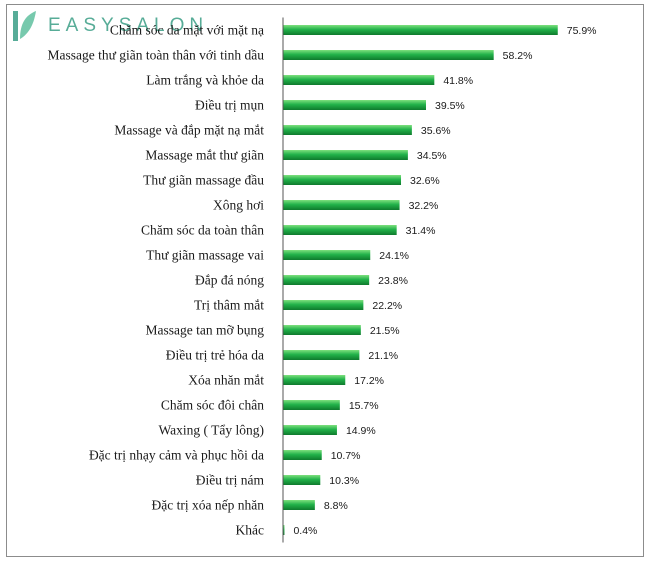 The width and height of the screenshot is (650, 563). Describe the element at coordinates (582, 31) in the screenshot. I see `value-label: 75.9%` at that location.